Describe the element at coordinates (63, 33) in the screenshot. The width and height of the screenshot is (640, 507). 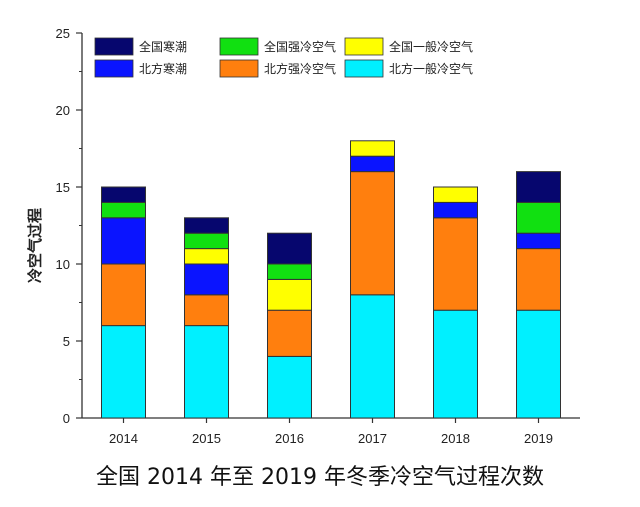
I see `y-tick-label: 25` at that location.